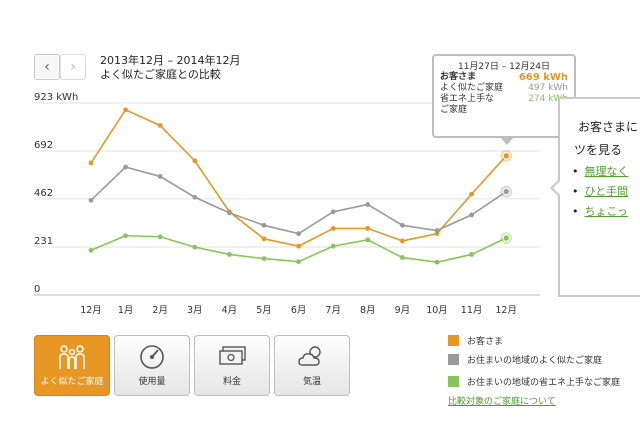  What do you see at coordinates (504, 77) in the screenshot?
I see `tooltip-row: お客さま 669 kWh` at bounding box center [504, 77].